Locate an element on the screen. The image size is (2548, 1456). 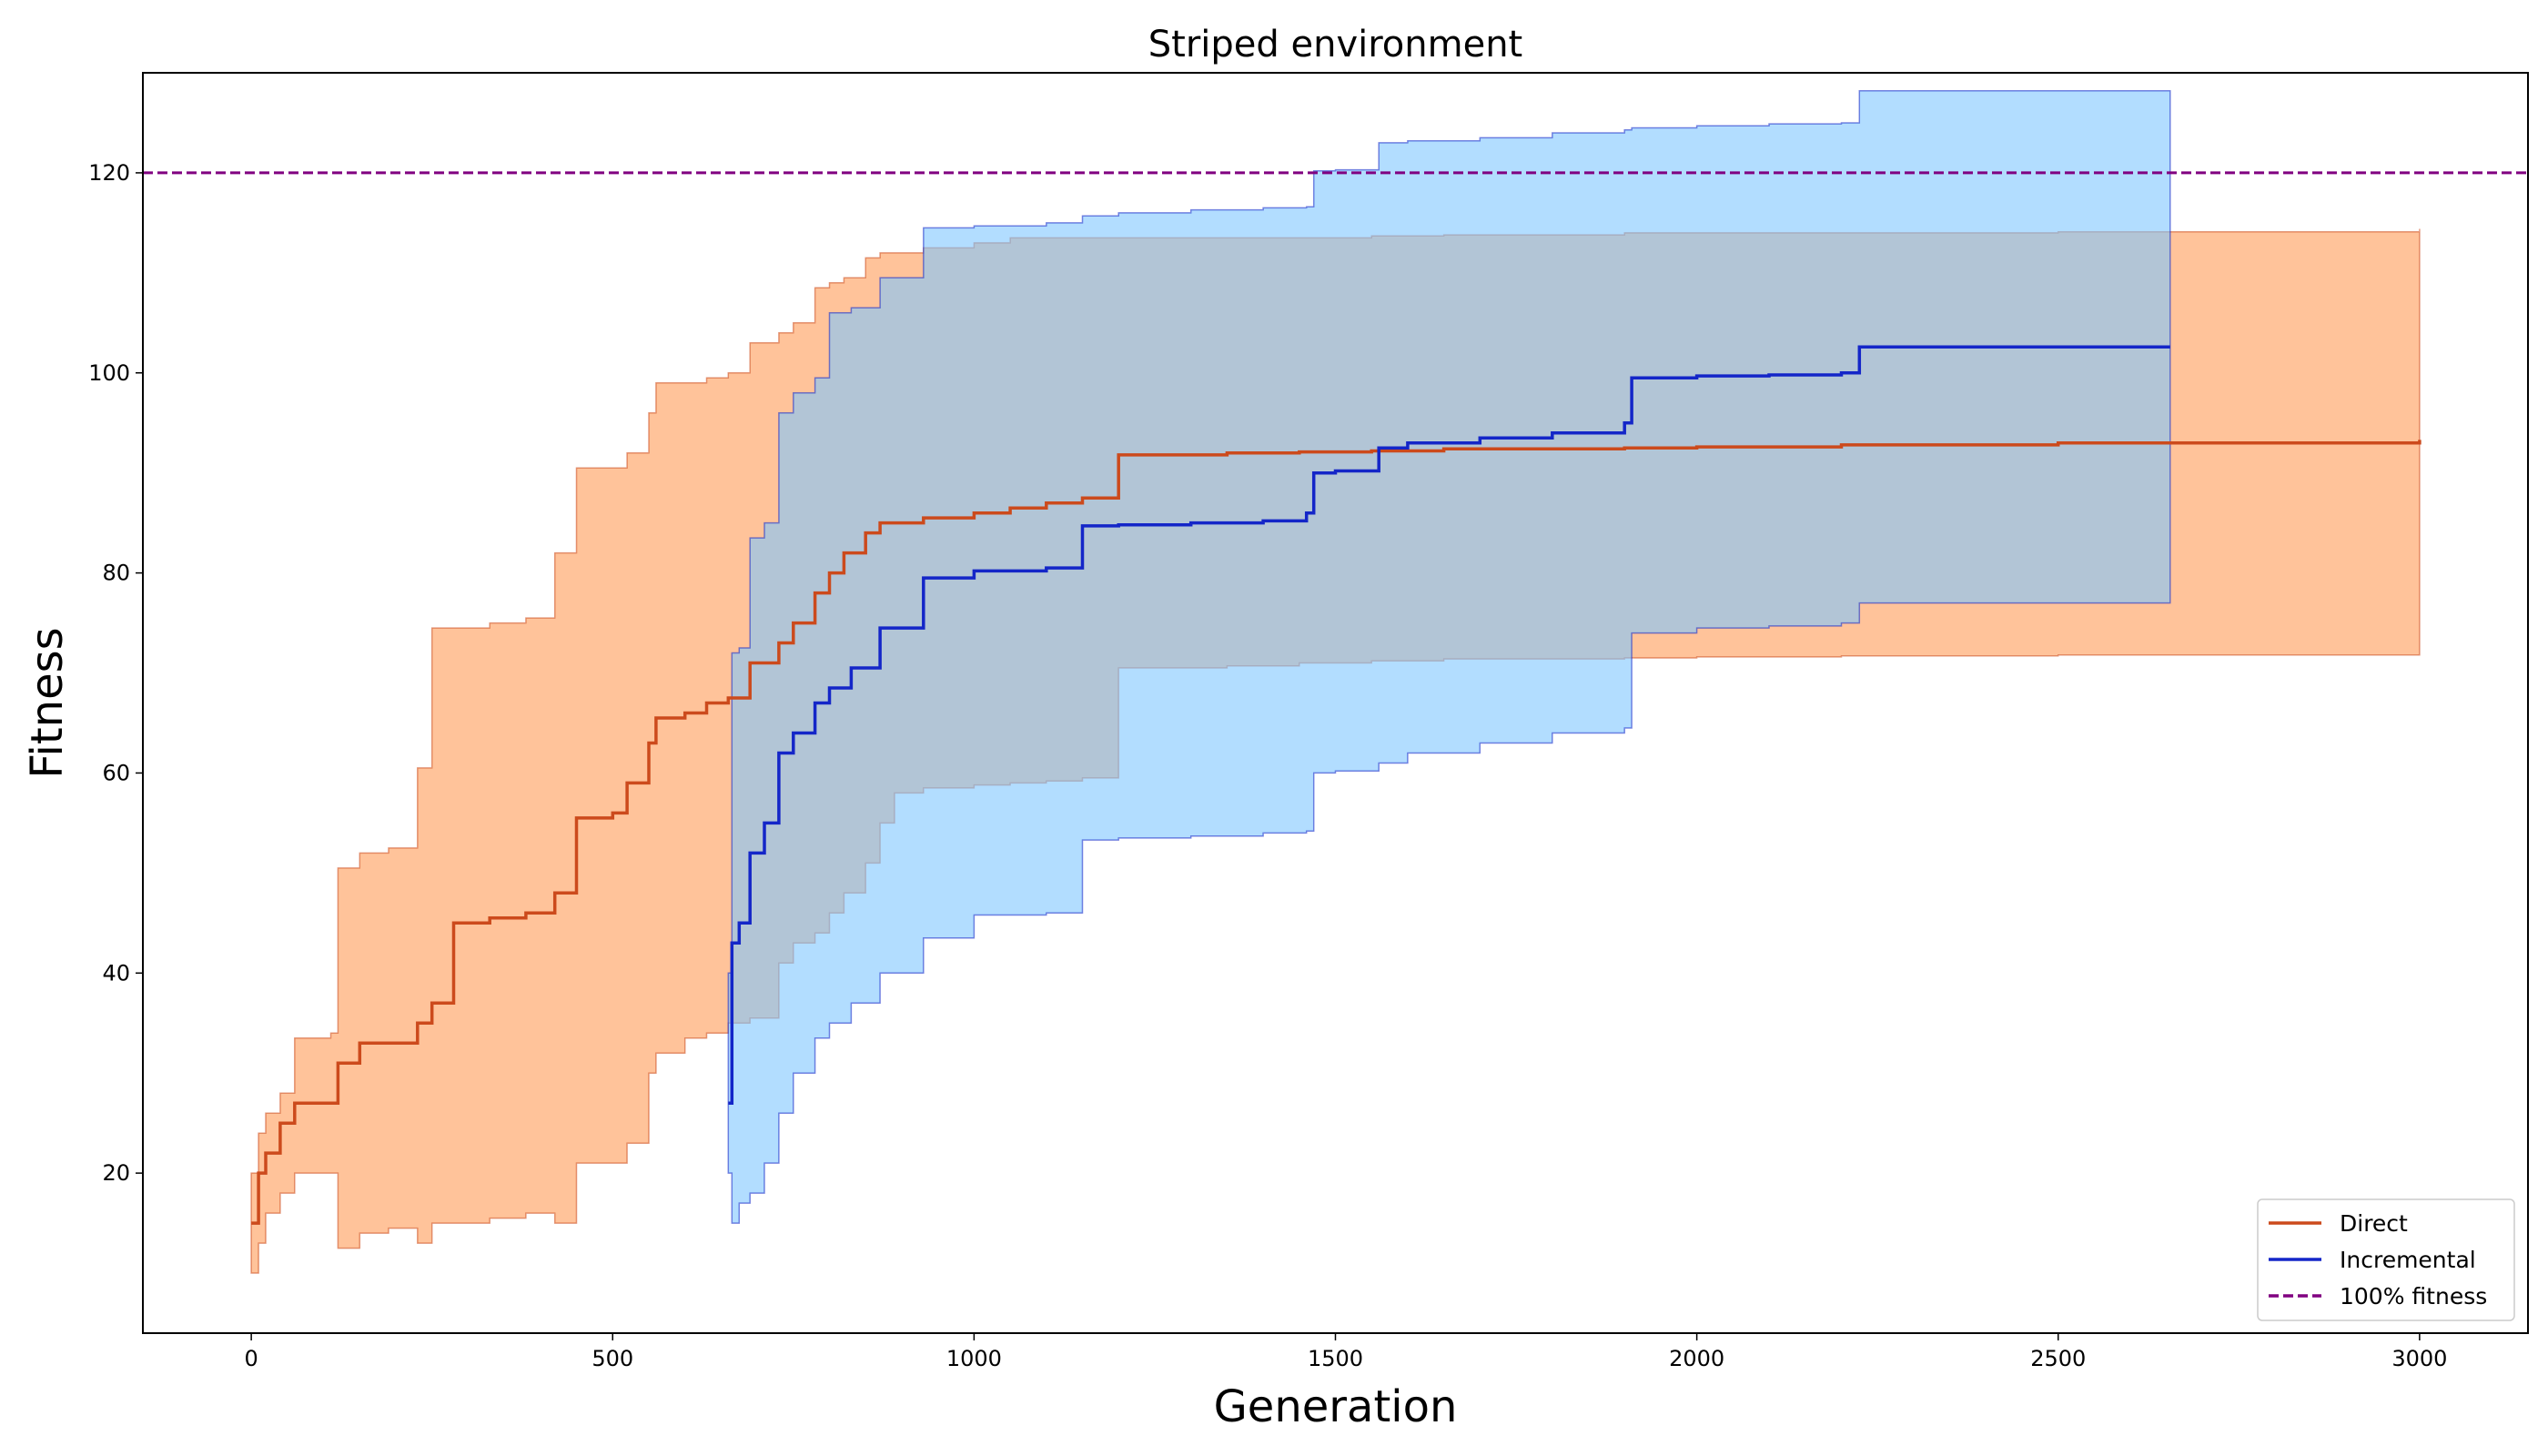
legend: Direct Incremental 100% fitness is located at coordinates (2386, 1260).